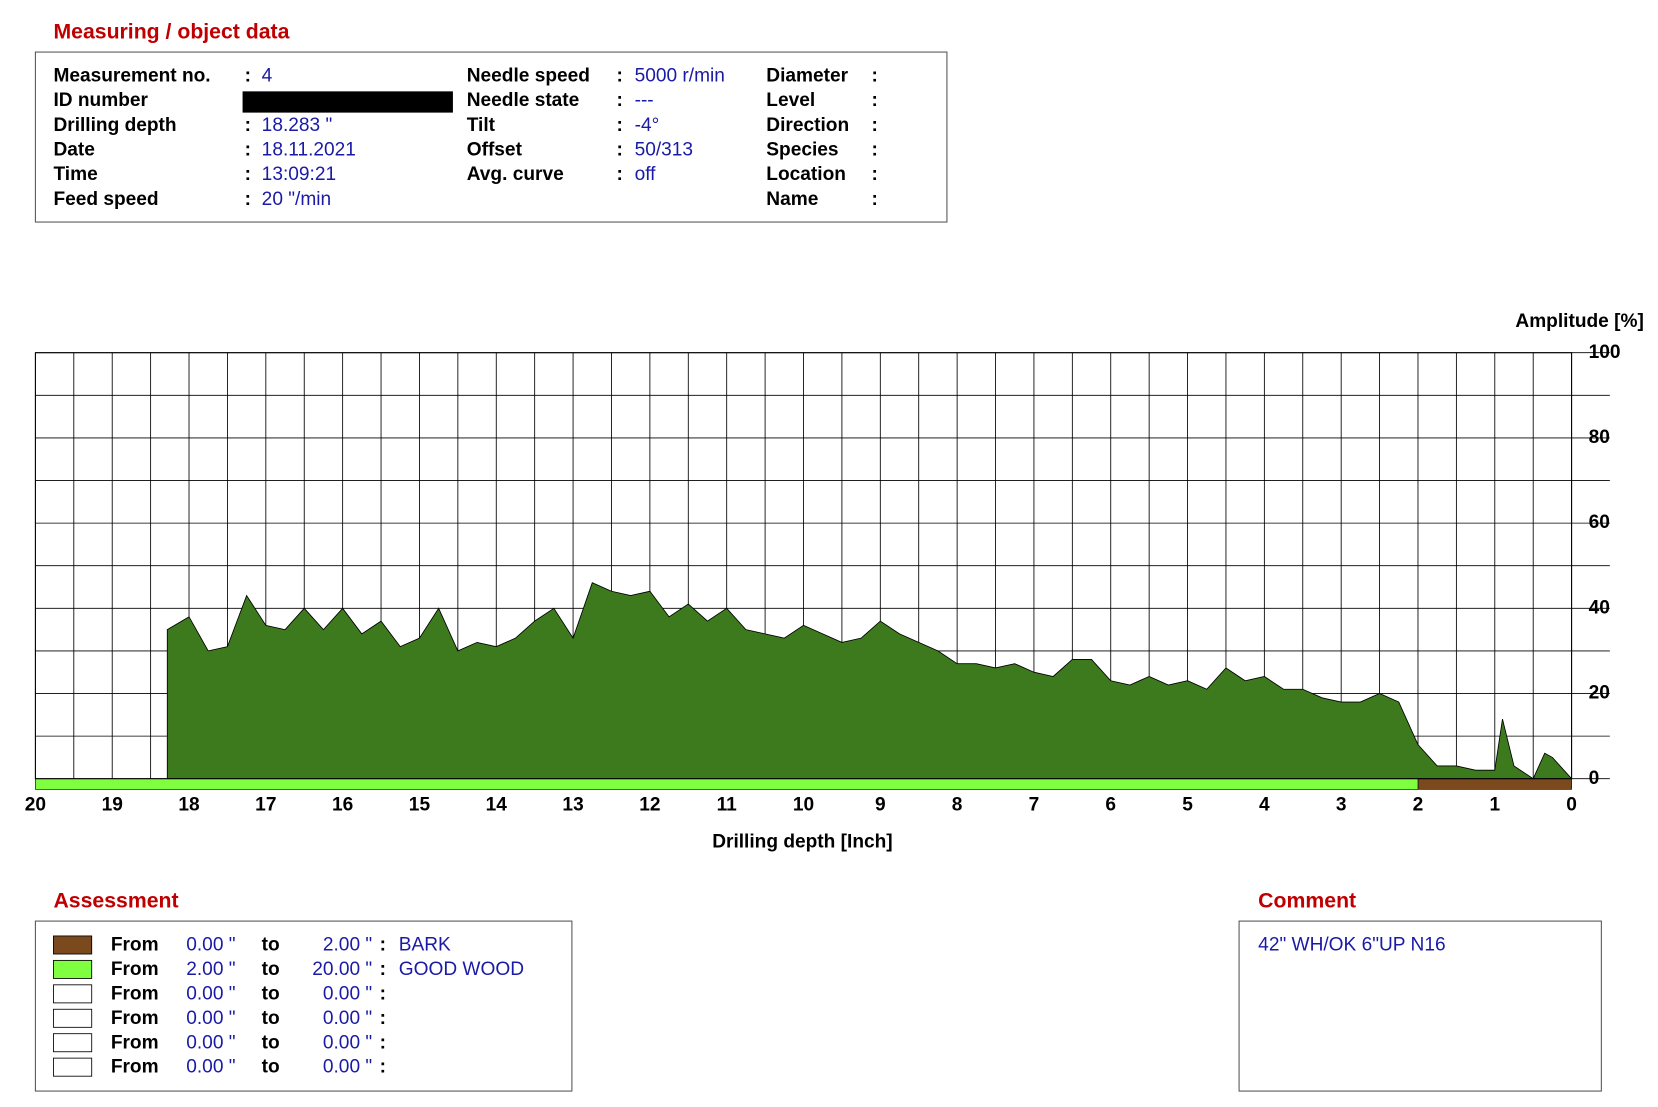 The width and height of the screenshot is (1658, 1107). What do you see at coordinates (1307, 901) in the screenshot?
I see `section-title: Comment` at bounding box center [1307, 901].